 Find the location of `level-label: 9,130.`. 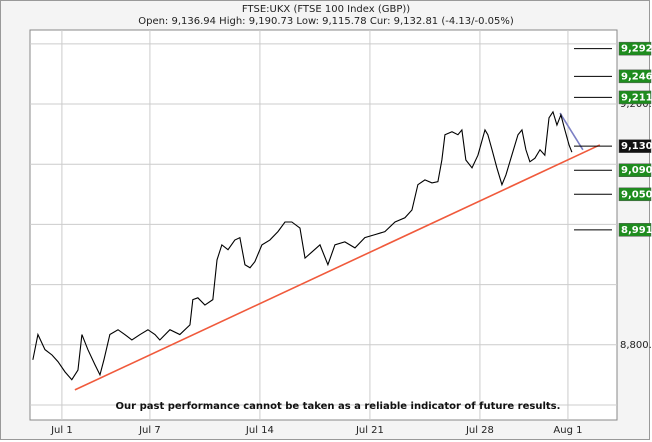

level-label: 9,130. is located at coordinates (636, 146).